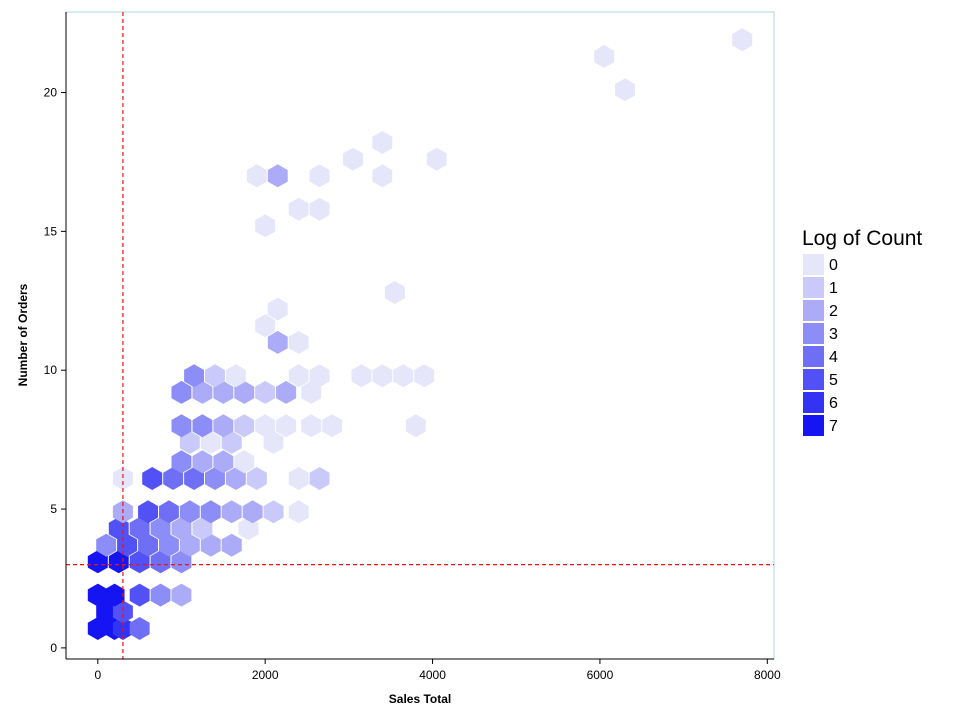  What do you see at coordinates (833, 311) in the screenshot?
I see `legend-label-2: 2` at bounding box center [833, 311].